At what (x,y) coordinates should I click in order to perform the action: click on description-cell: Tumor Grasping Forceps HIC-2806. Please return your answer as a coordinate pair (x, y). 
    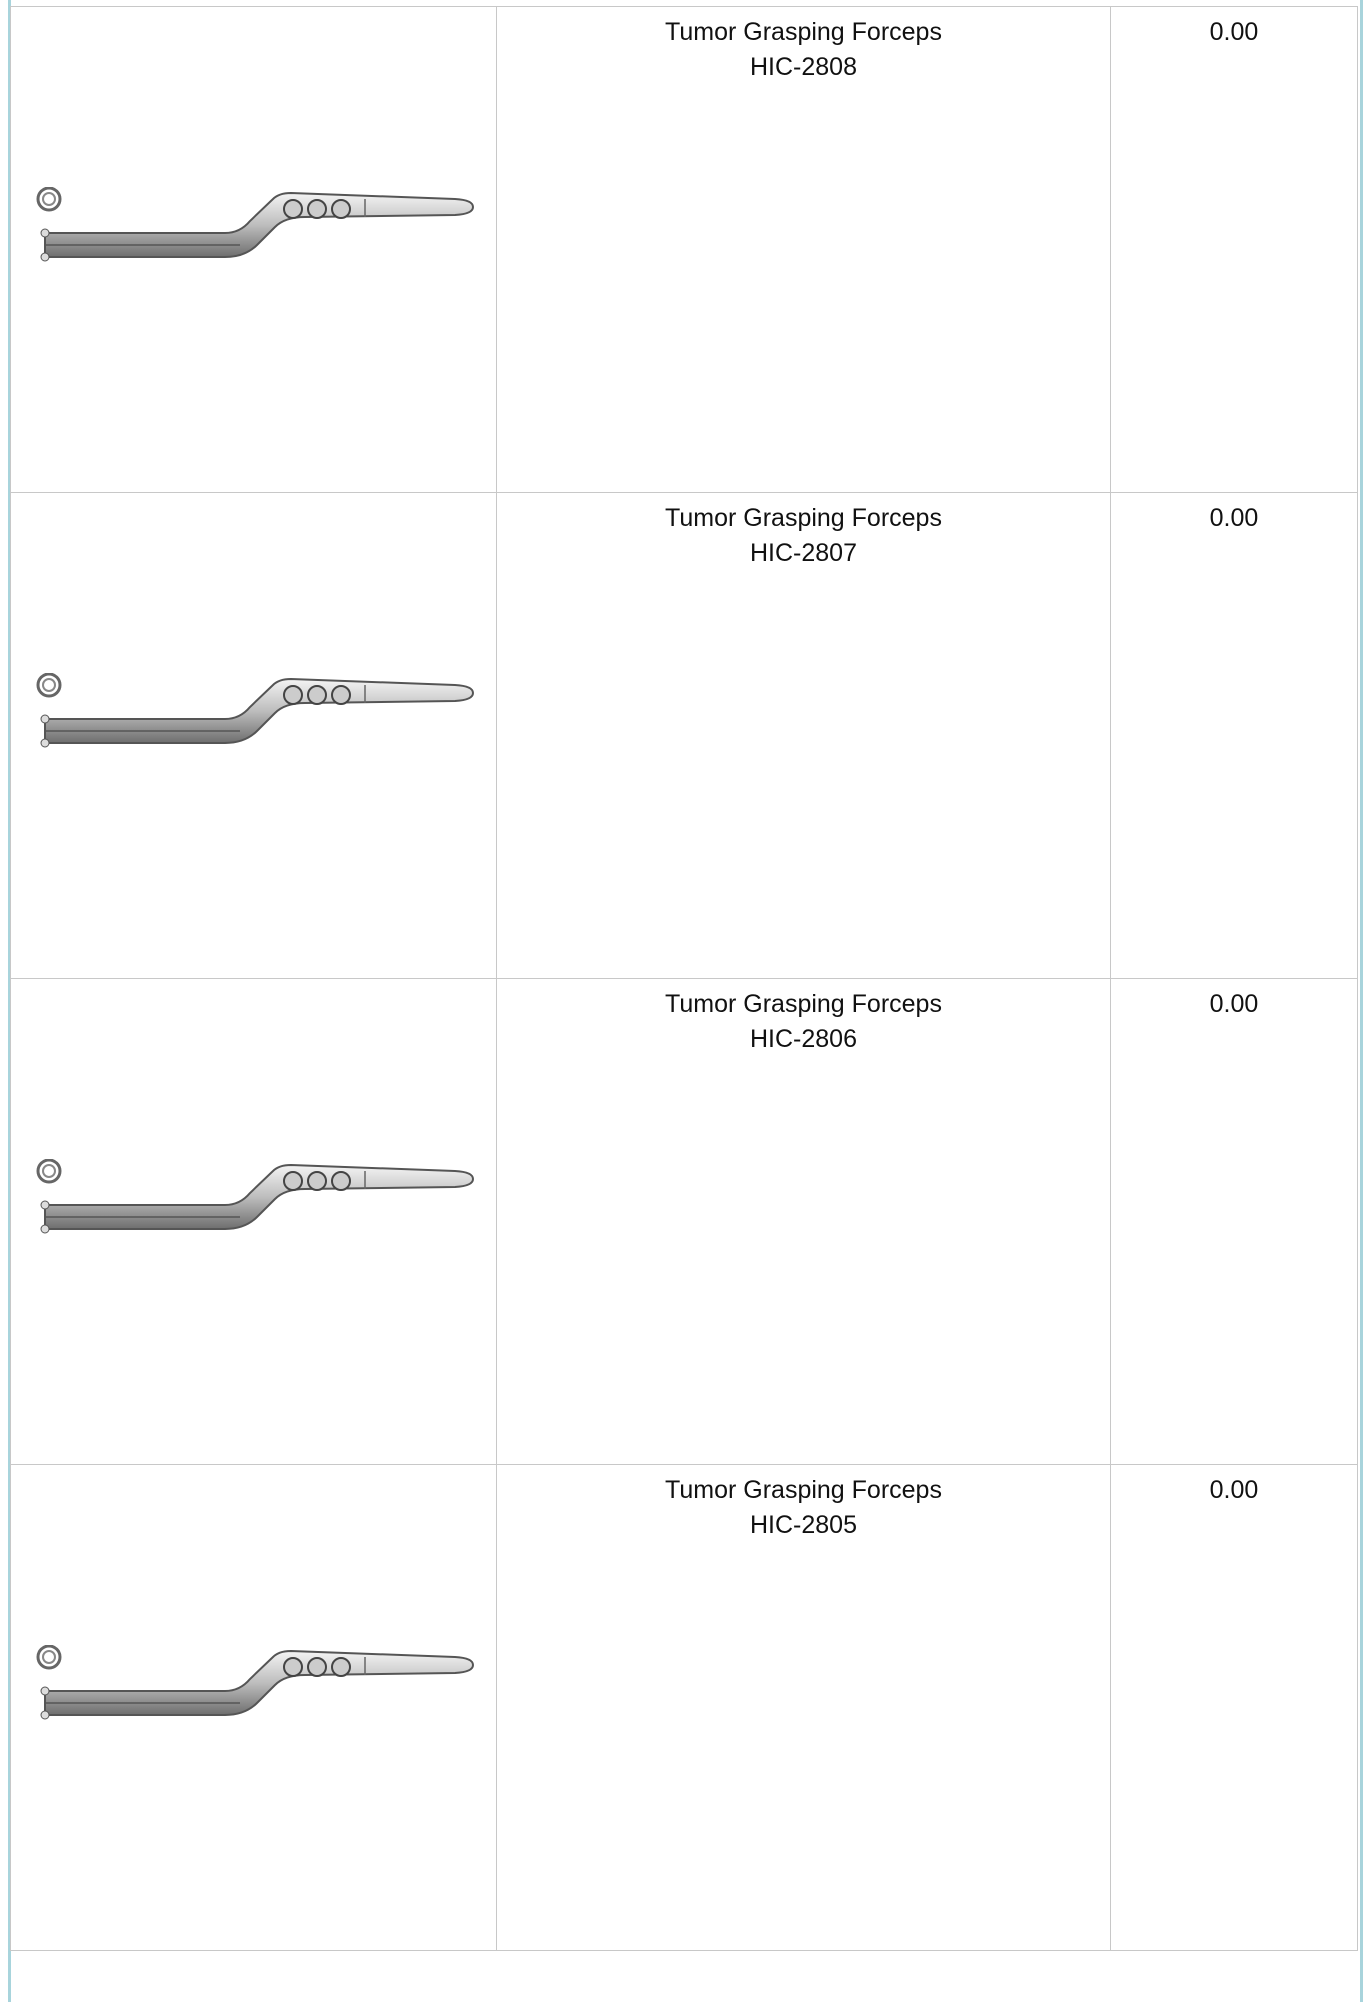
    Looking at the image, I should click on (803, 1221).